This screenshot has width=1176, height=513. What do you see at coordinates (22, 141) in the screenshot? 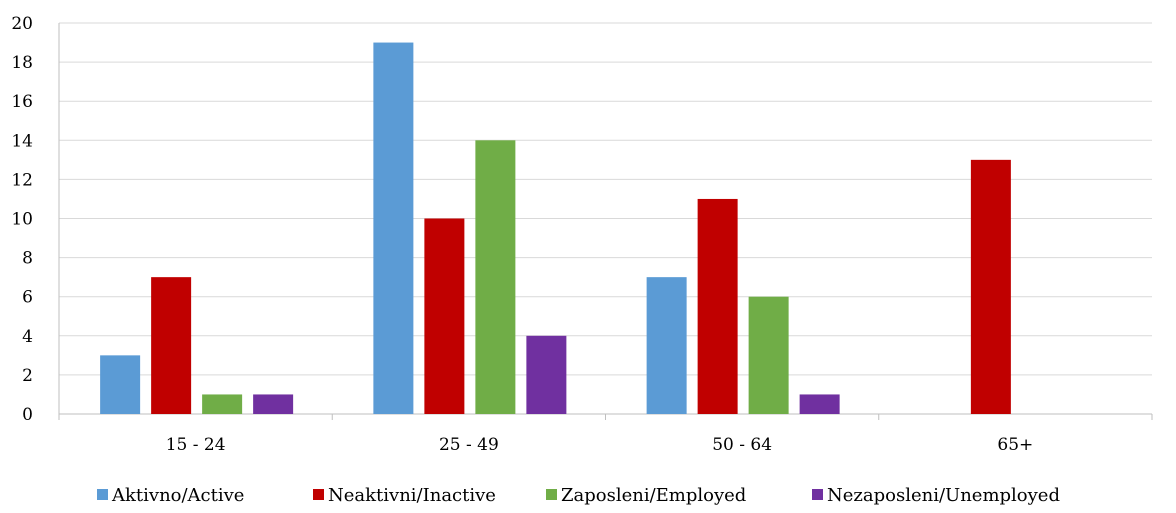
I see `y-tick-label: 14` at bounding box center [22, 141].